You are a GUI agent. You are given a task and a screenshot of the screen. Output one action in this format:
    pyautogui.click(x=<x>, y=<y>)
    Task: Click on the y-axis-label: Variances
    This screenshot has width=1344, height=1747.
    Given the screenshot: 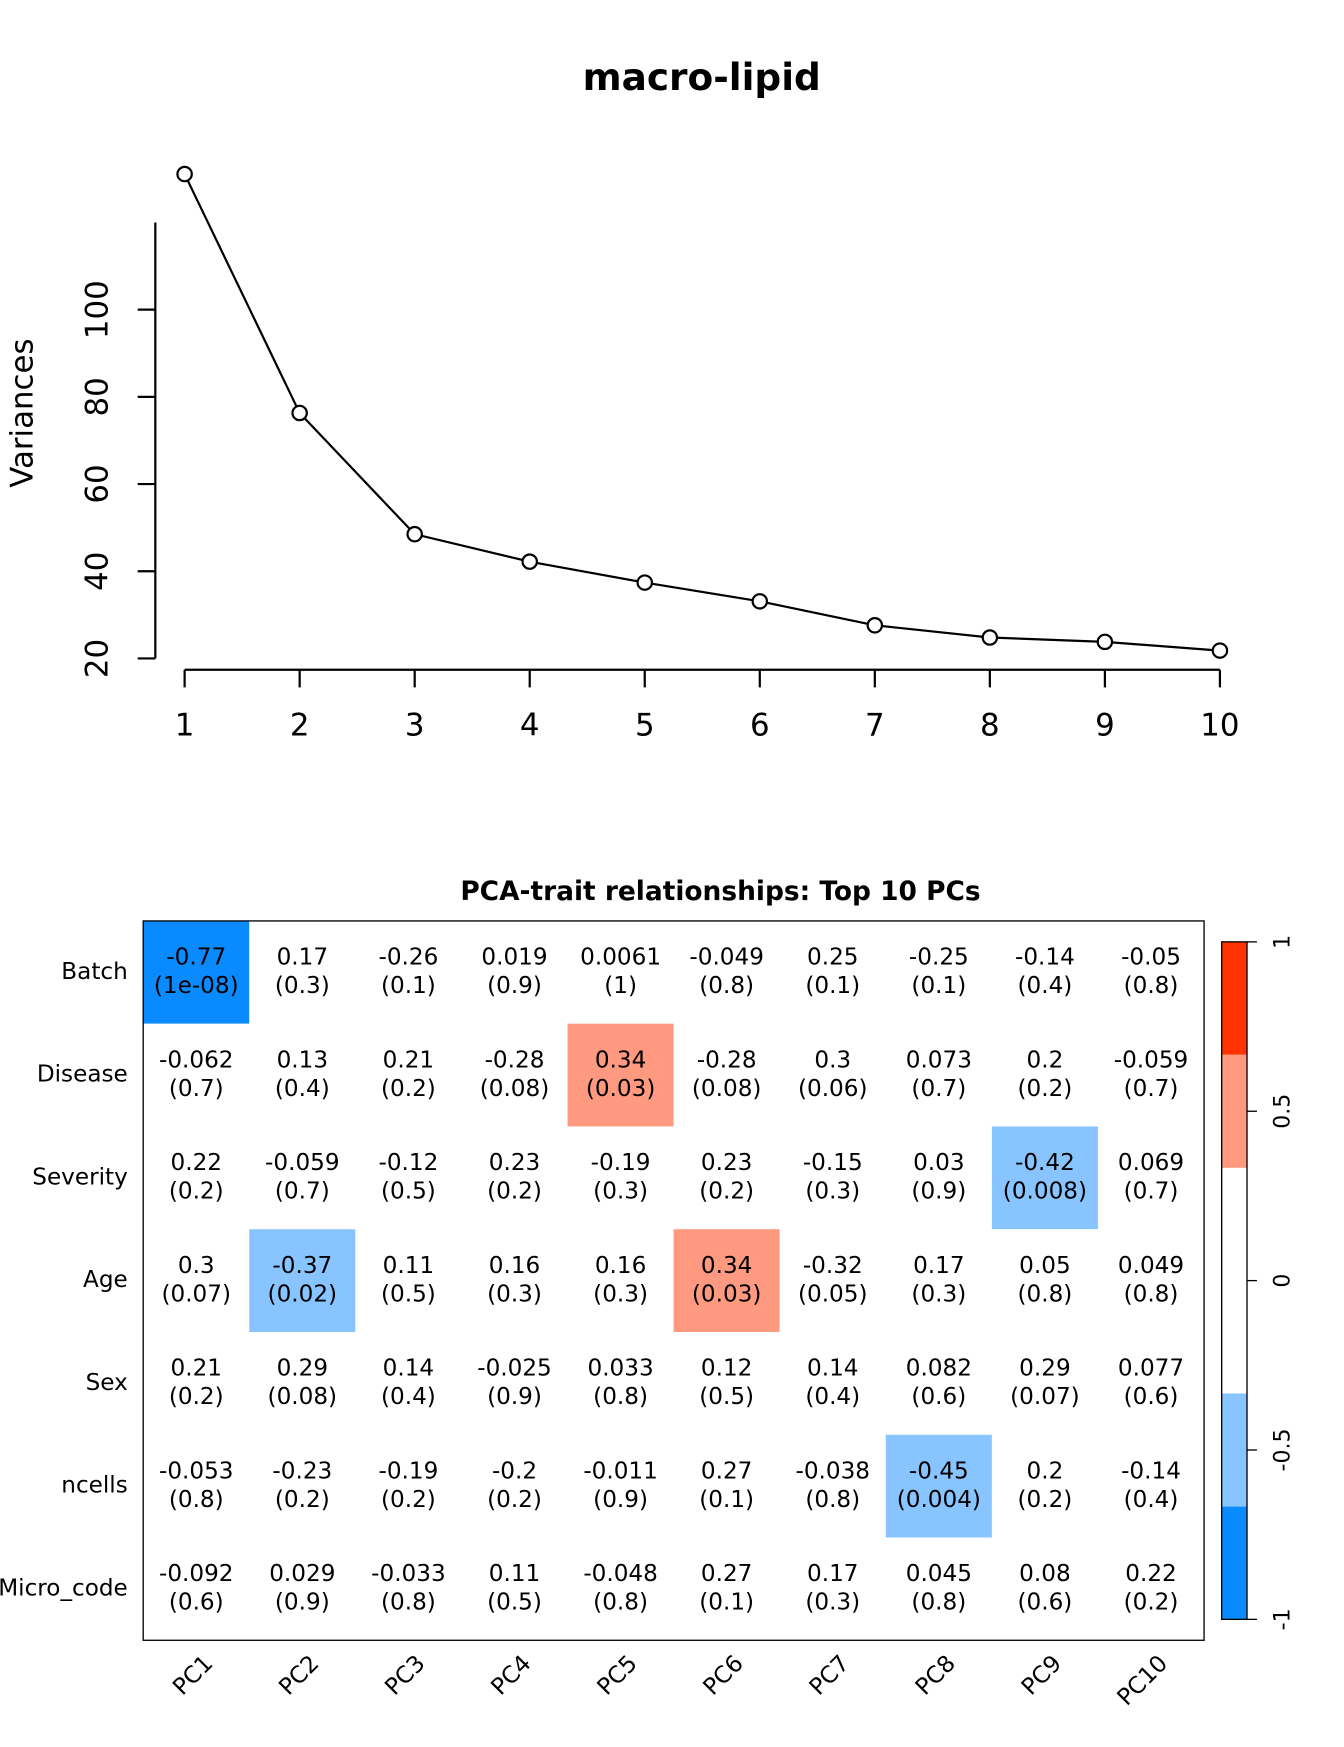 What is the action you would take?
    pyautogui.click(x=23, y=412)
    